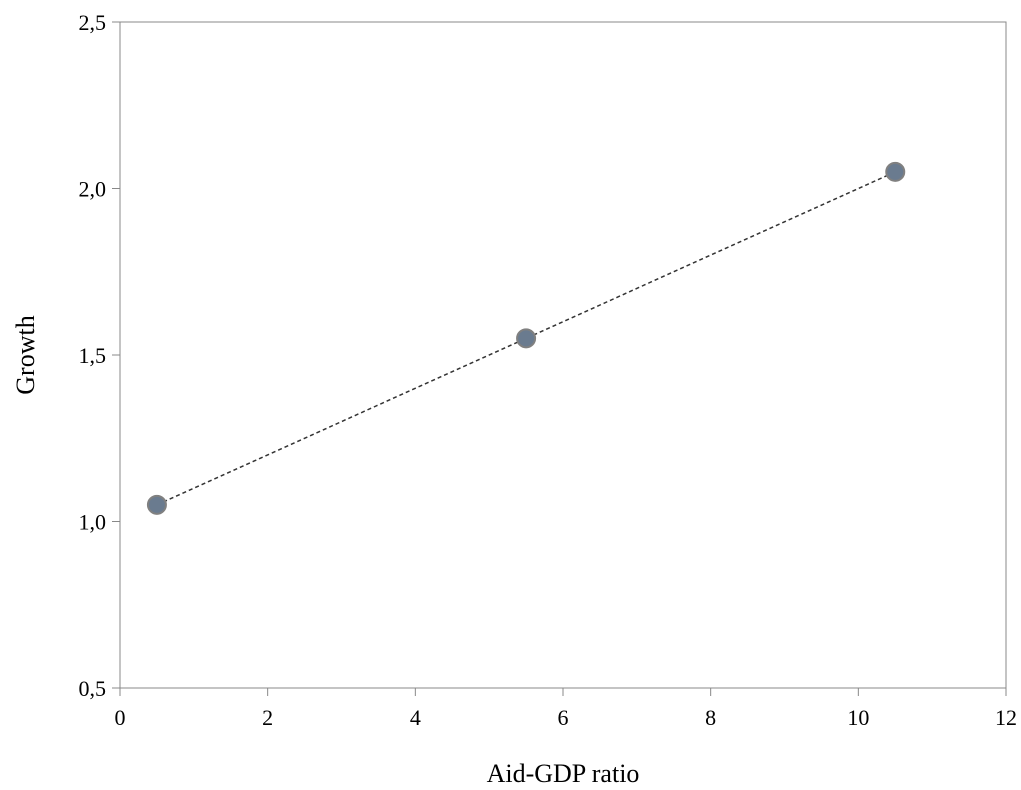 Image resolution: width=1021 pixels, height=790 pixels. Describe the element at coordinates (563, 717) in the screenshot. I see `x-tick-label: 6` at that location.